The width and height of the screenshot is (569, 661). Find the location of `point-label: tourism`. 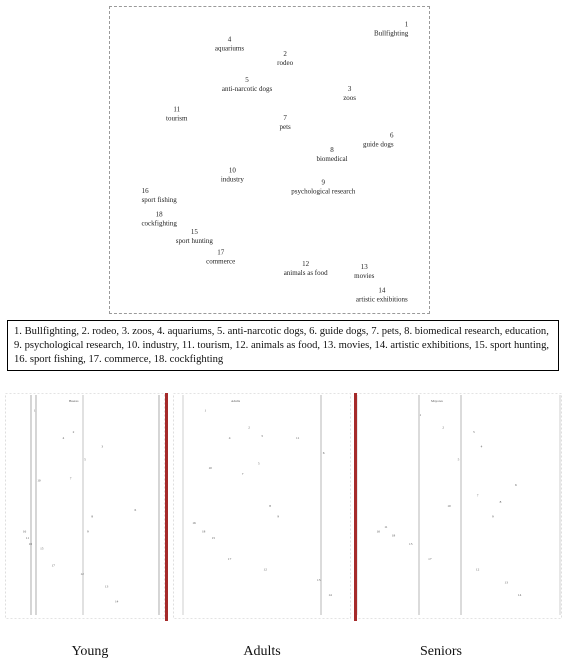

point-label: tourism is located at coordinates (177, 118).